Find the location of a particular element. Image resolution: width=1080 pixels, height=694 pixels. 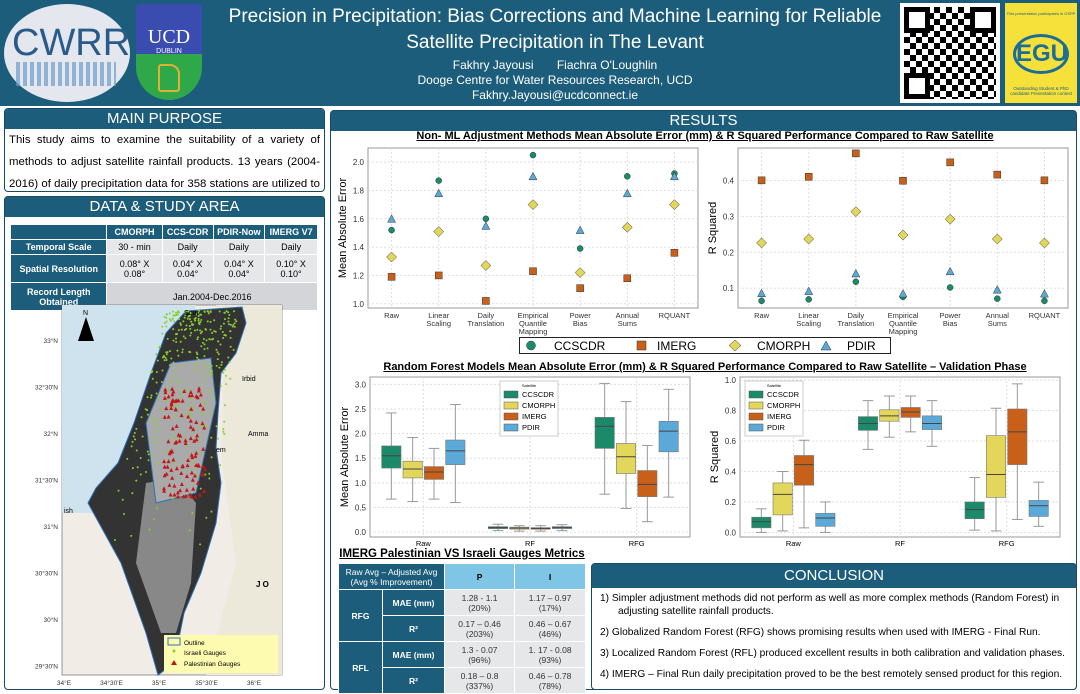

x-tick-label: Raw is located at coordinates (424, 543).